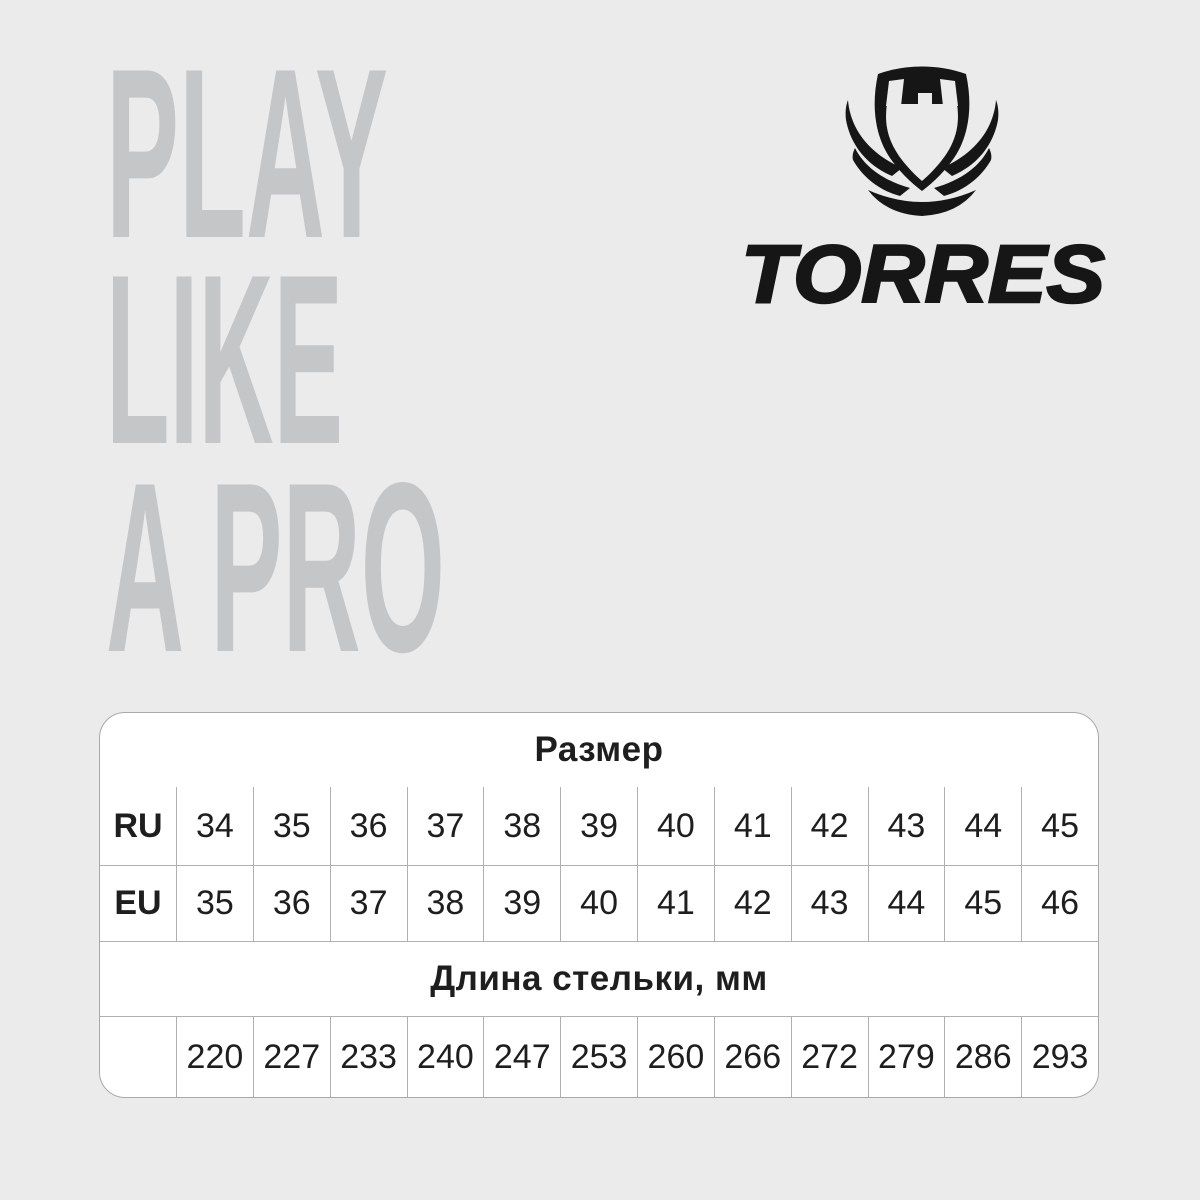 The height and width of the screenshot is (1200, 1200). Describe the element at coordinates (675, 903) in the screenshot. I see `eu-size-cell: 41` at that location.